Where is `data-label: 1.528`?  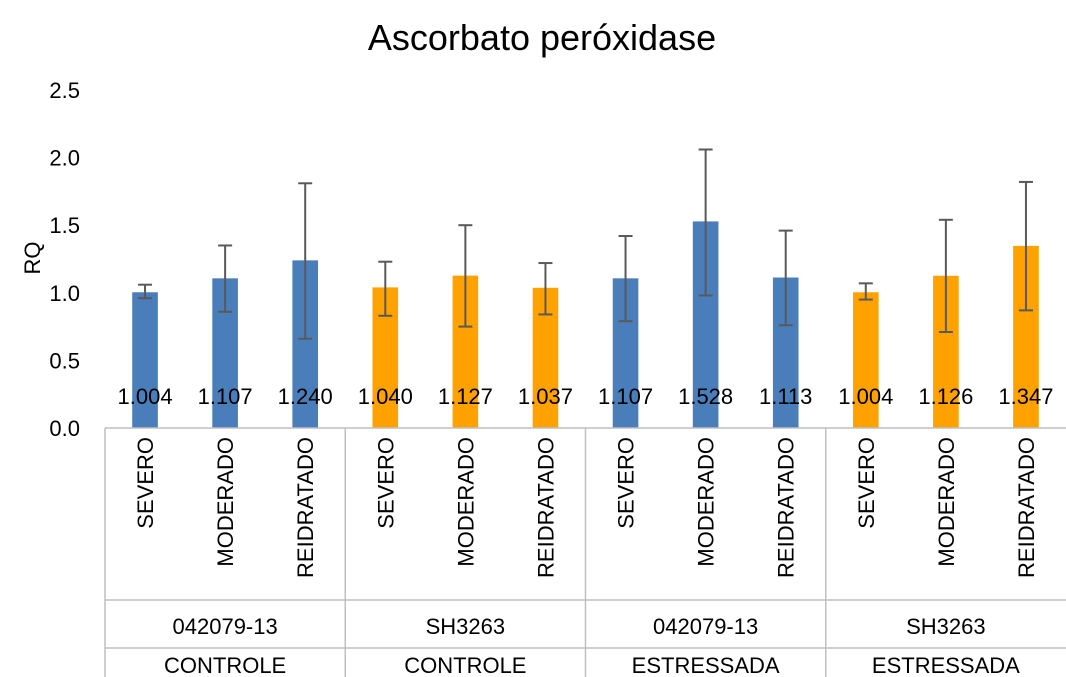 data-label: 1.528 is located at coordinates (705, 396).